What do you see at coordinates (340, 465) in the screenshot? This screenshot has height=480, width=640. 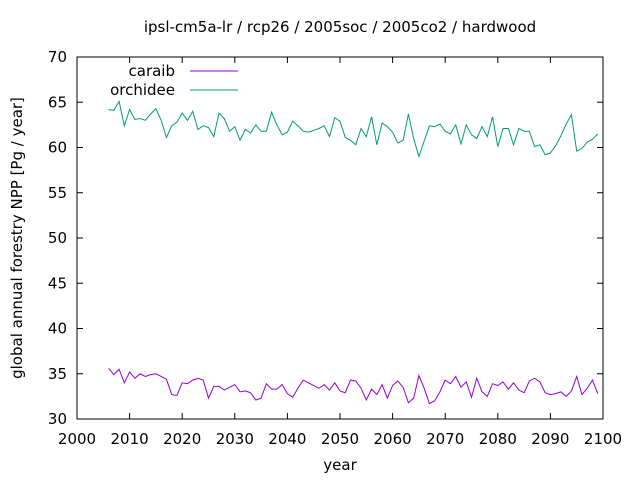 I see `x-axis-label: year` at bounding box center [340, 465].